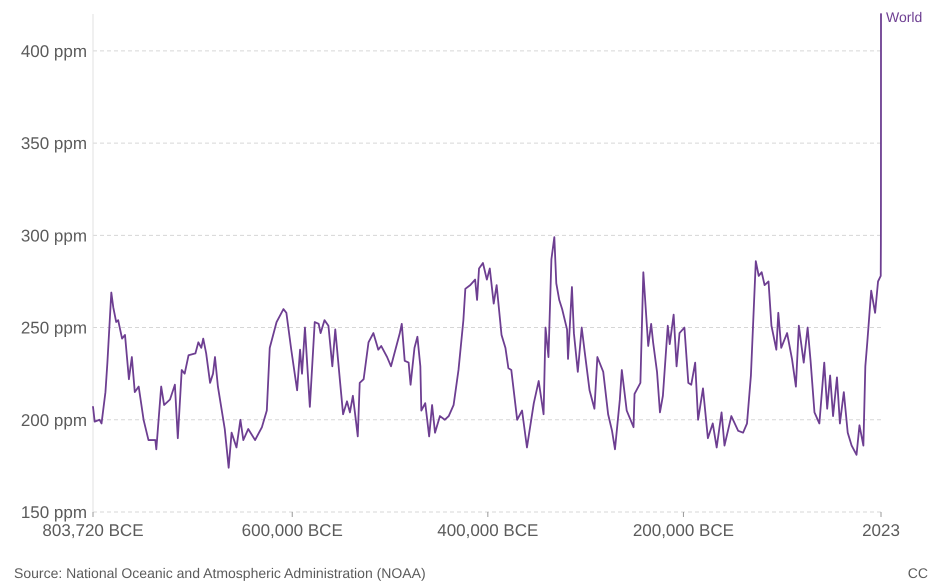  What do you see at coordinates (53, 420) in the screenshot?
I see `y-tick-label: 200 ppm` at bounding box center [53, 420].